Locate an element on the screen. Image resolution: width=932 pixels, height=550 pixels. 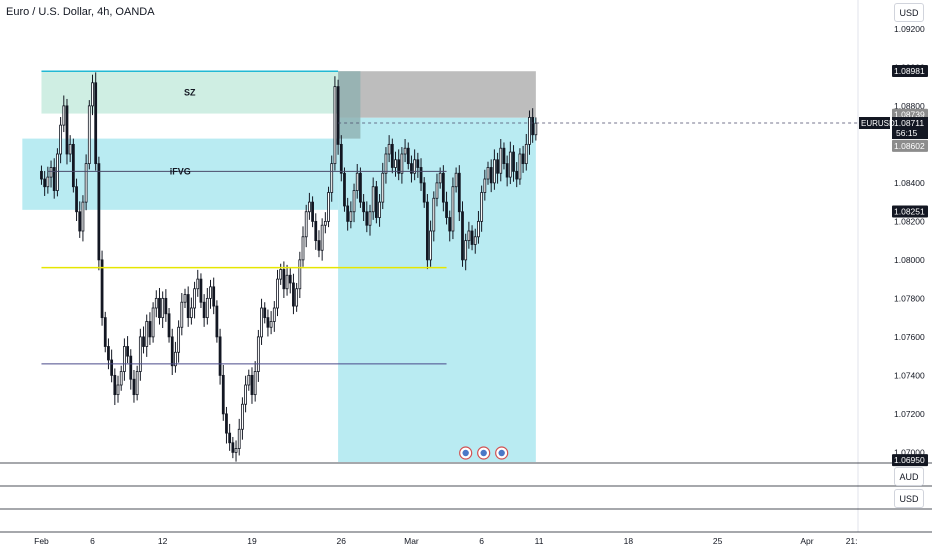
time-tick-label: 26 is located at coordinates (342, 541).